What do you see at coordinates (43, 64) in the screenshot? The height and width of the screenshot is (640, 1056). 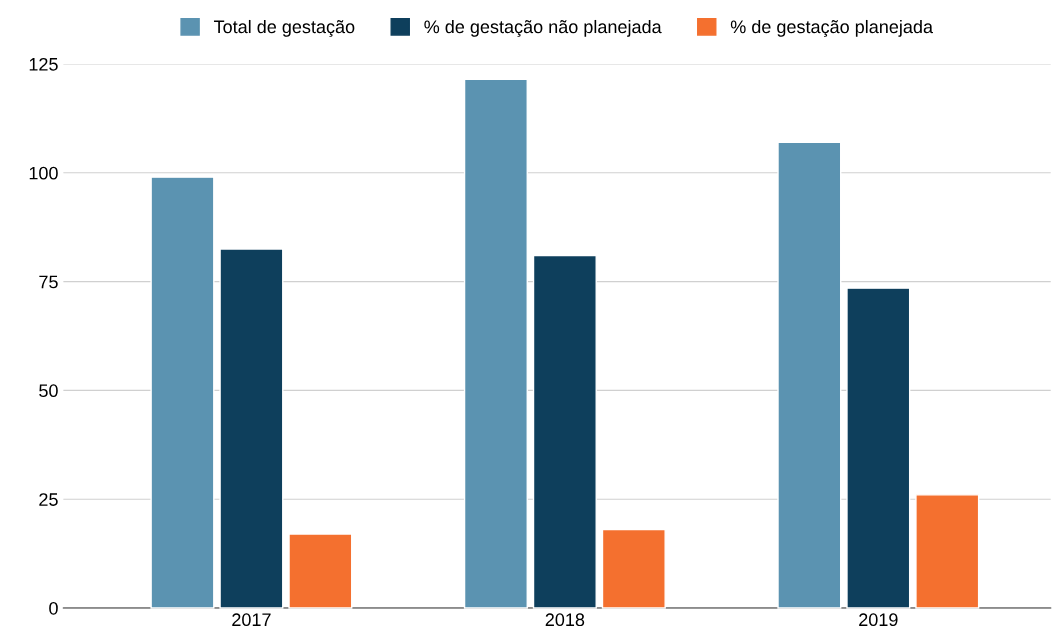 I see `y-tick-label: 125` at bounding box center [43, 64].